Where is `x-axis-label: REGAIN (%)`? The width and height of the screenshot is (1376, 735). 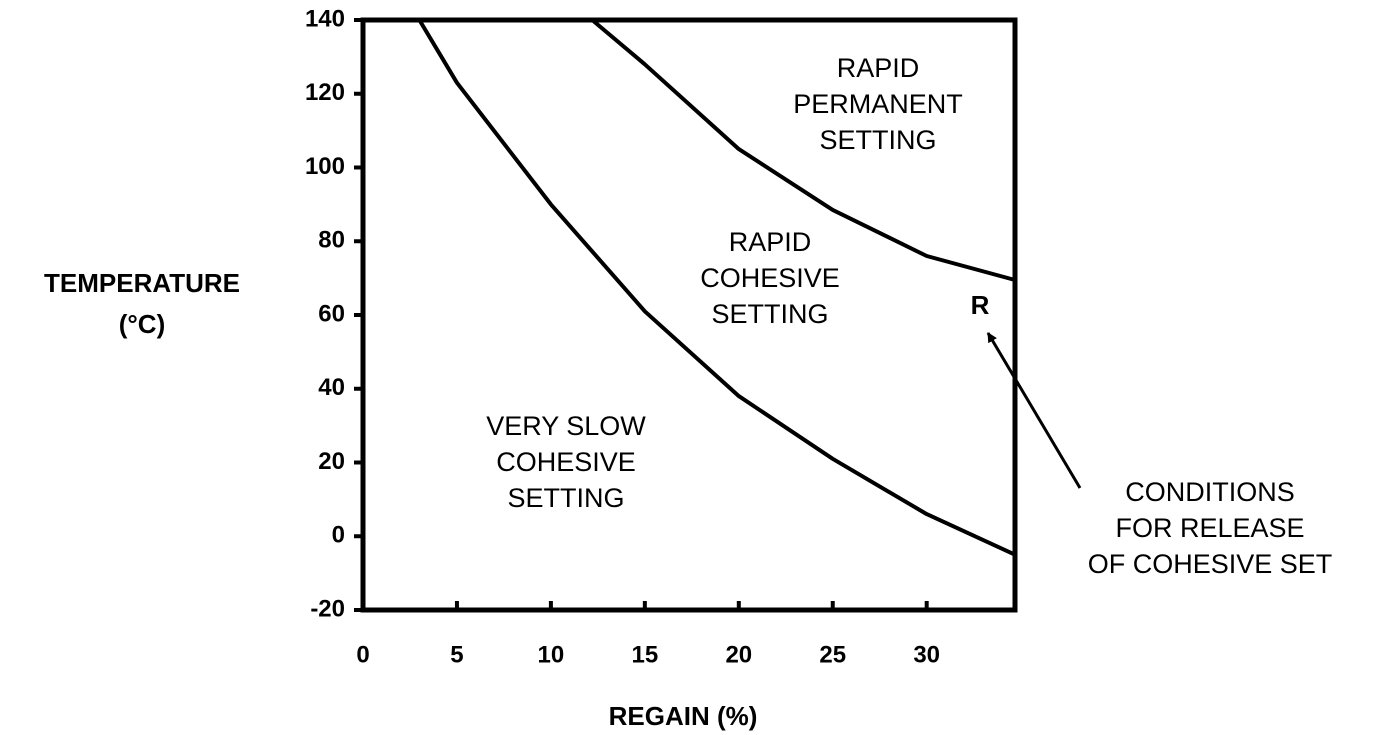
x-axis-label: REGAIN (%) is located at coordinates (683, 716).